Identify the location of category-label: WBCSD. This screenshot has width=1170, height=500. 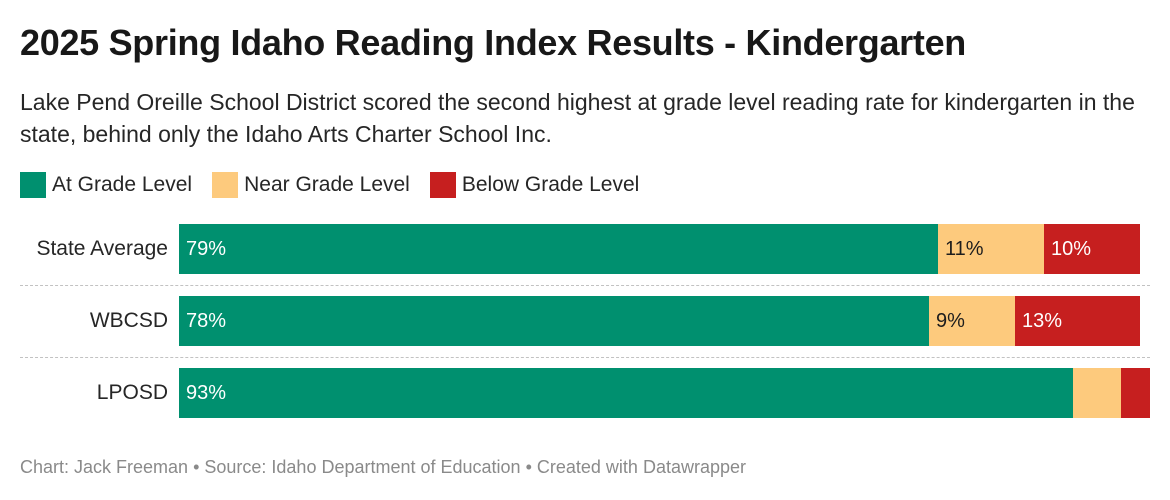
(128, 320).